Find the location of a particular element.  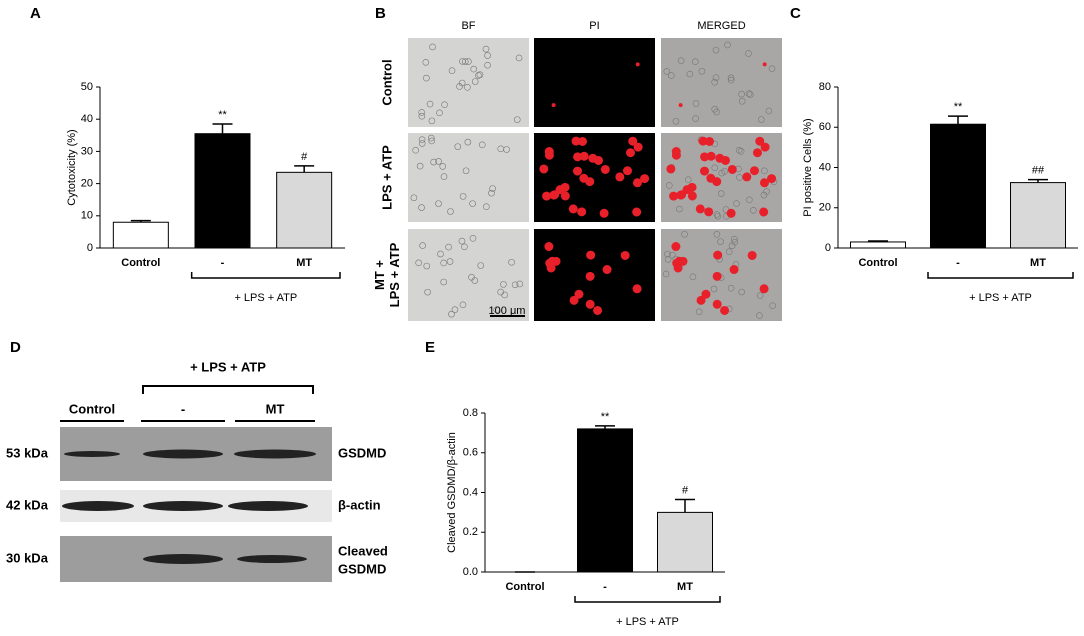

y-axis-label: Cytotoxicity (%) is located at coordinates (72, 167).